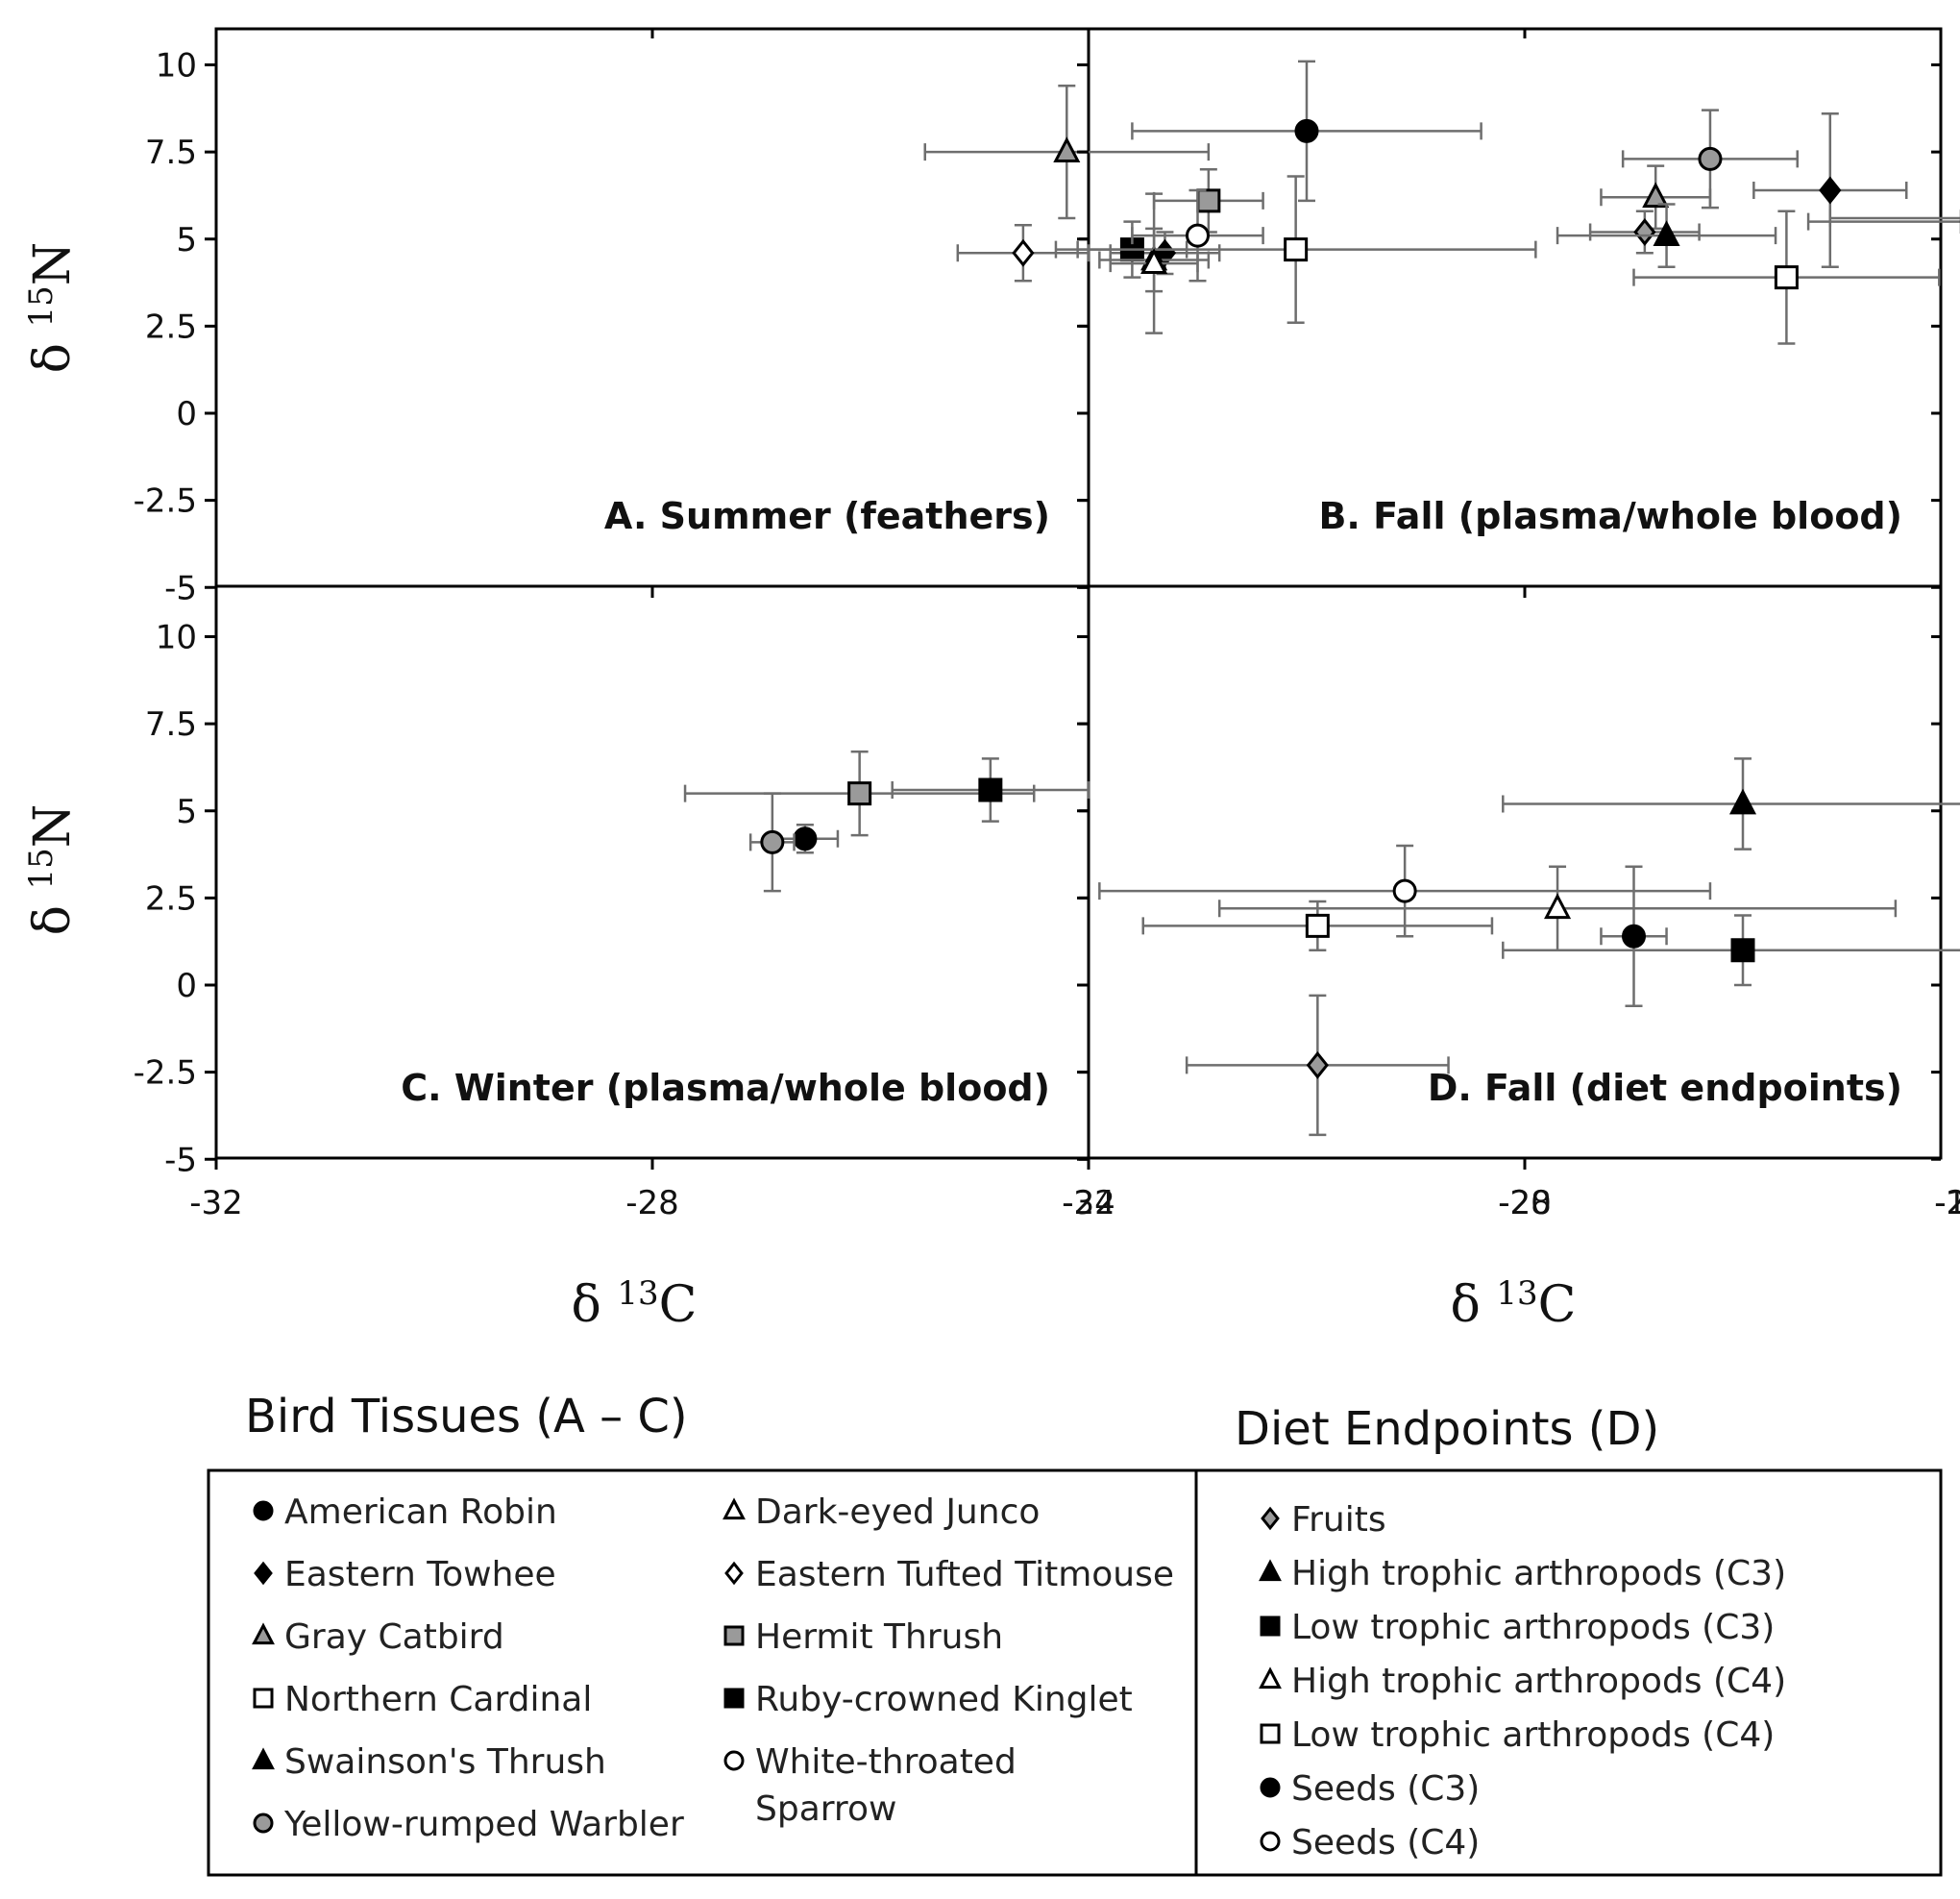  Describe the element at coordinates (965, 1574) in the screenshot. I see `legend-label: Eastern Tufted Titmouse` at that location.